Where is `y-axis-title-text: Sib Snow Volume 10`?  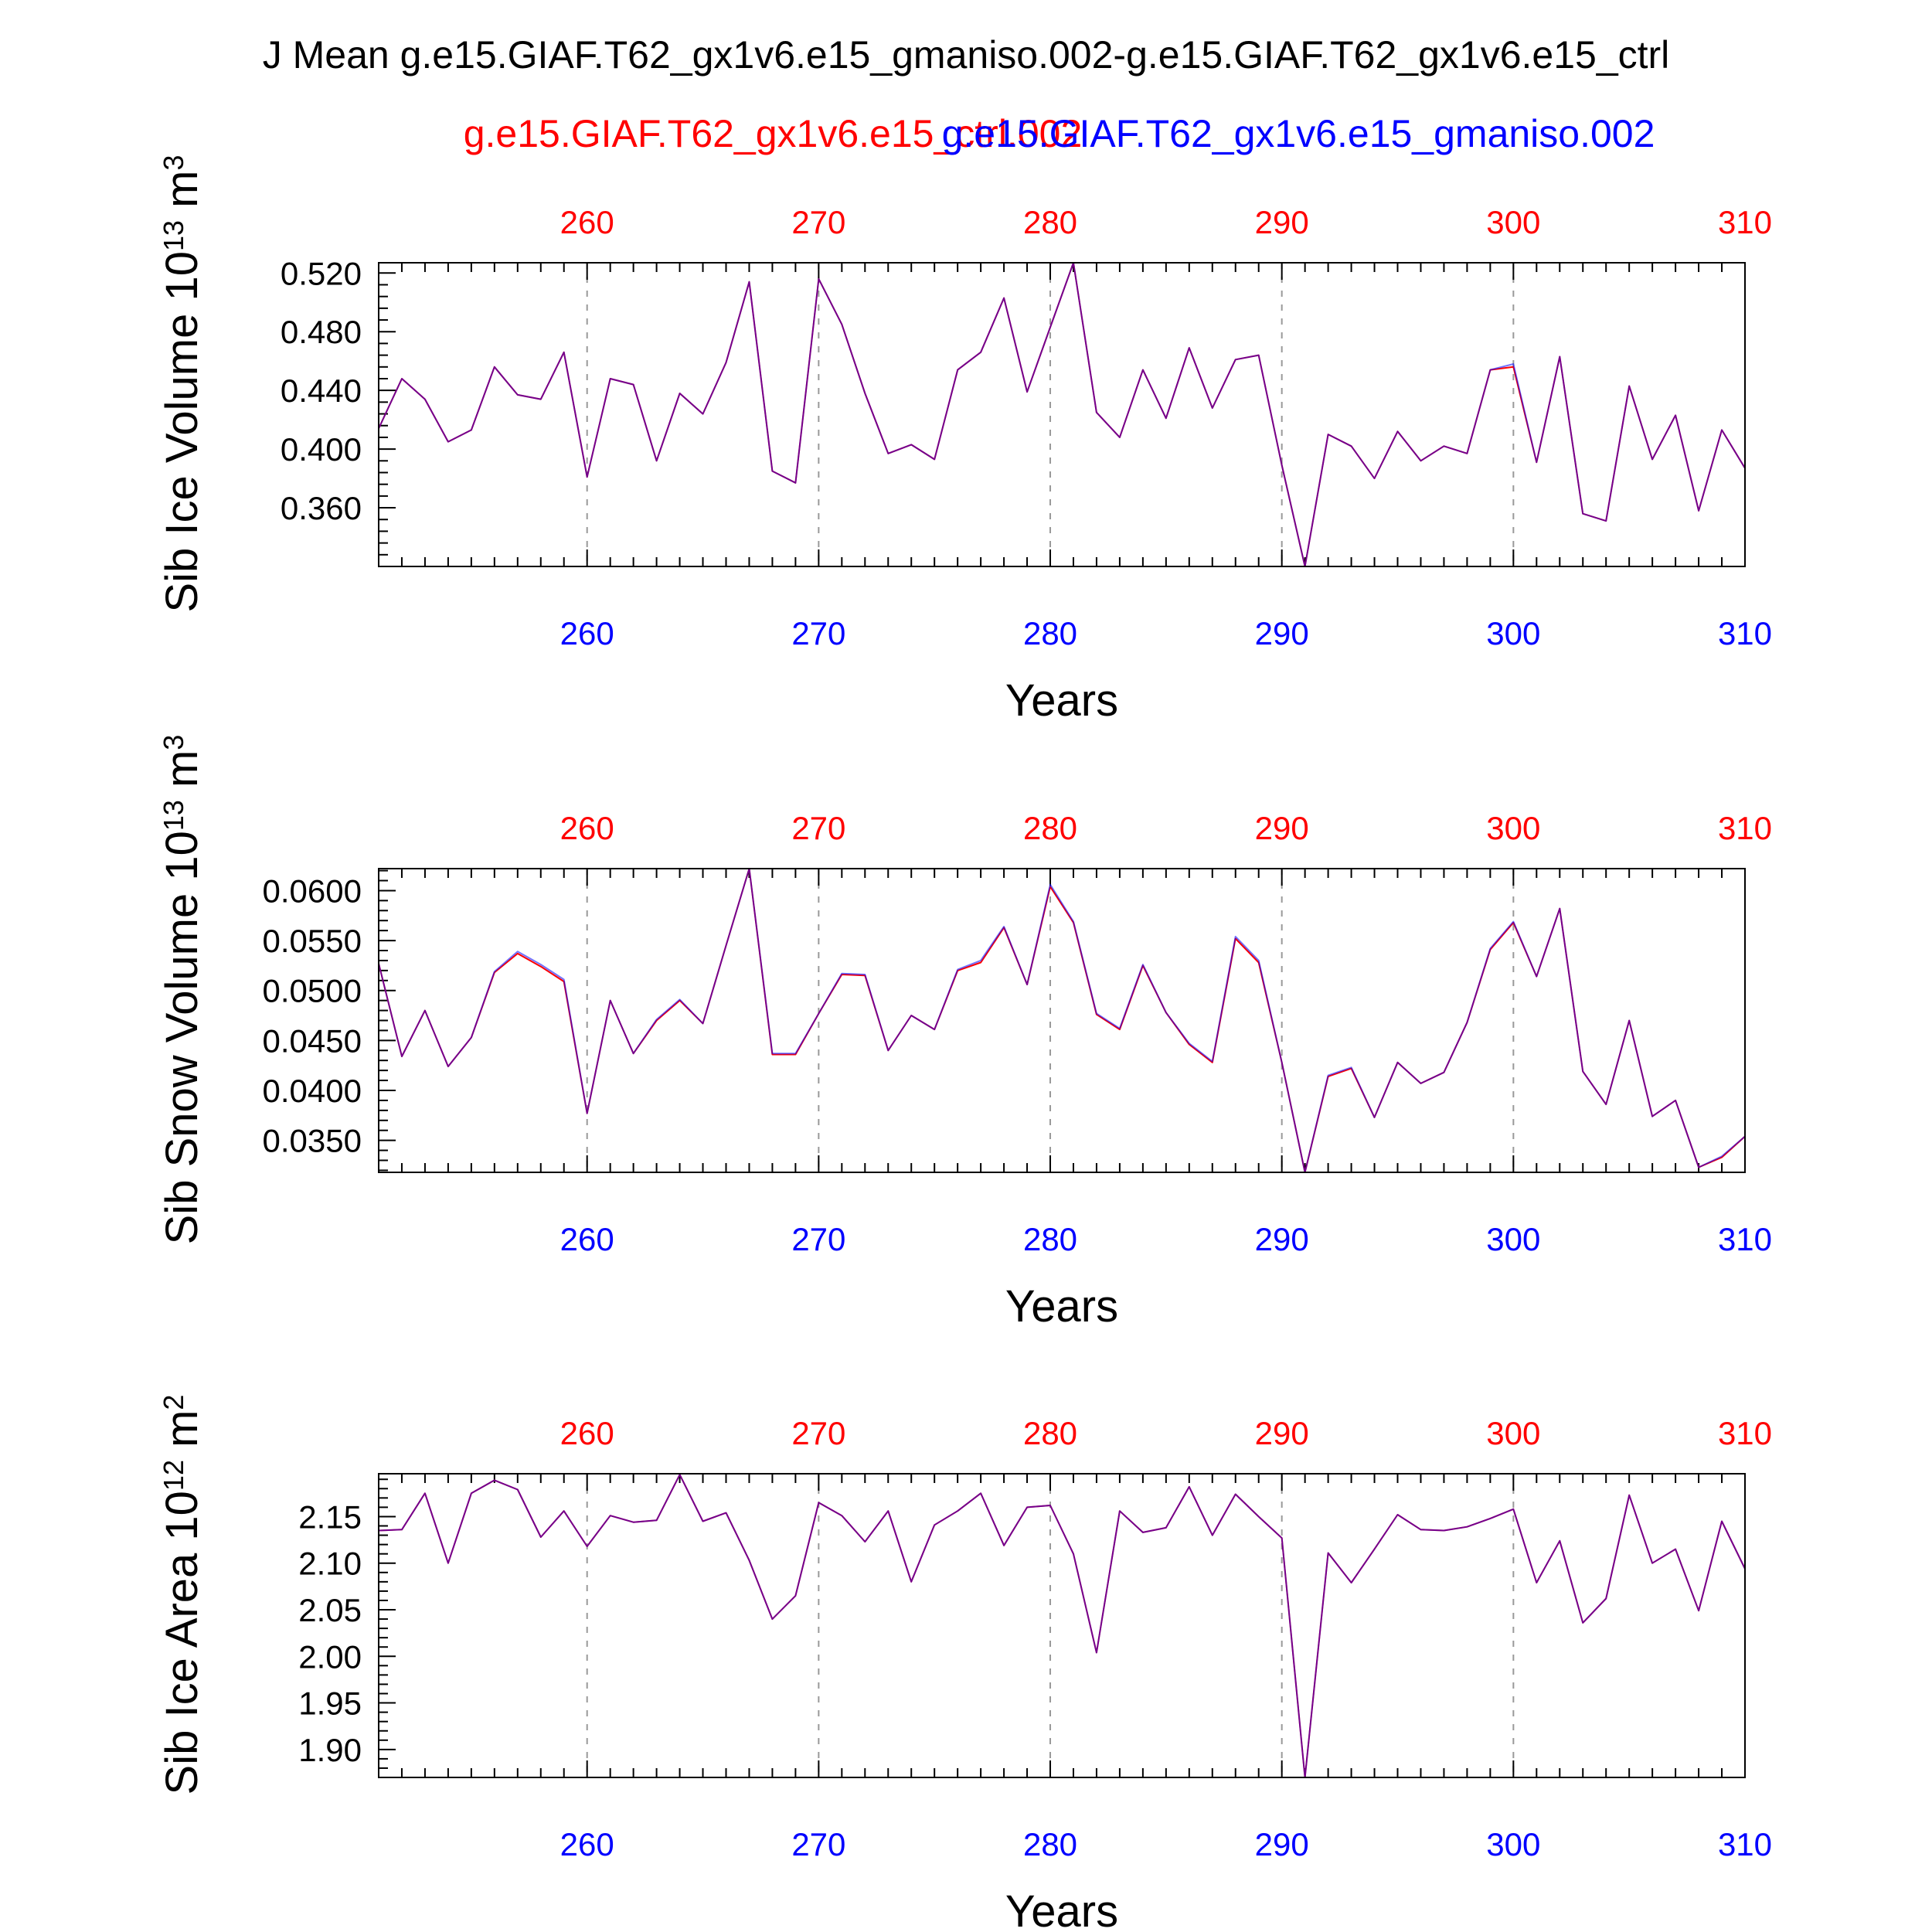
y-axis-title-text: Sib Snow Volume 10 is located at coordinates (182, 1037).